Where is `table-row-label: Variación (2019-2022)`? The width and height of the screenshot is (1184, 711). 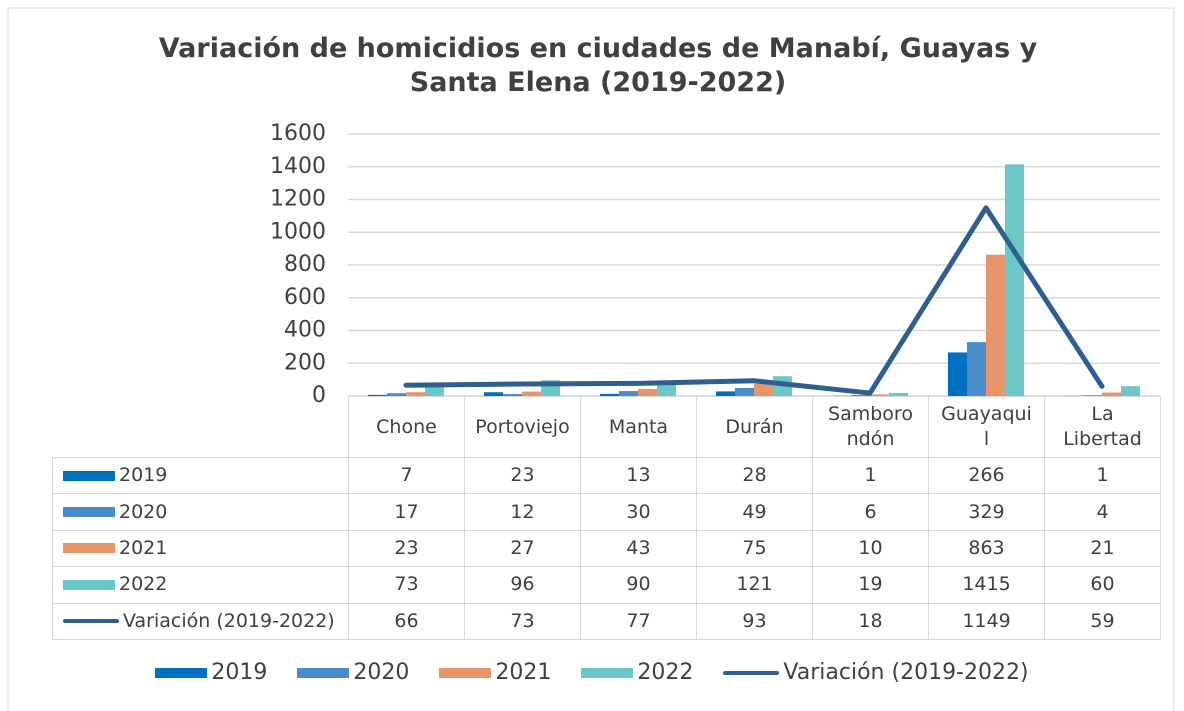 table-row-label: Variación (2019-2022) is located at coordinates (200, 621).